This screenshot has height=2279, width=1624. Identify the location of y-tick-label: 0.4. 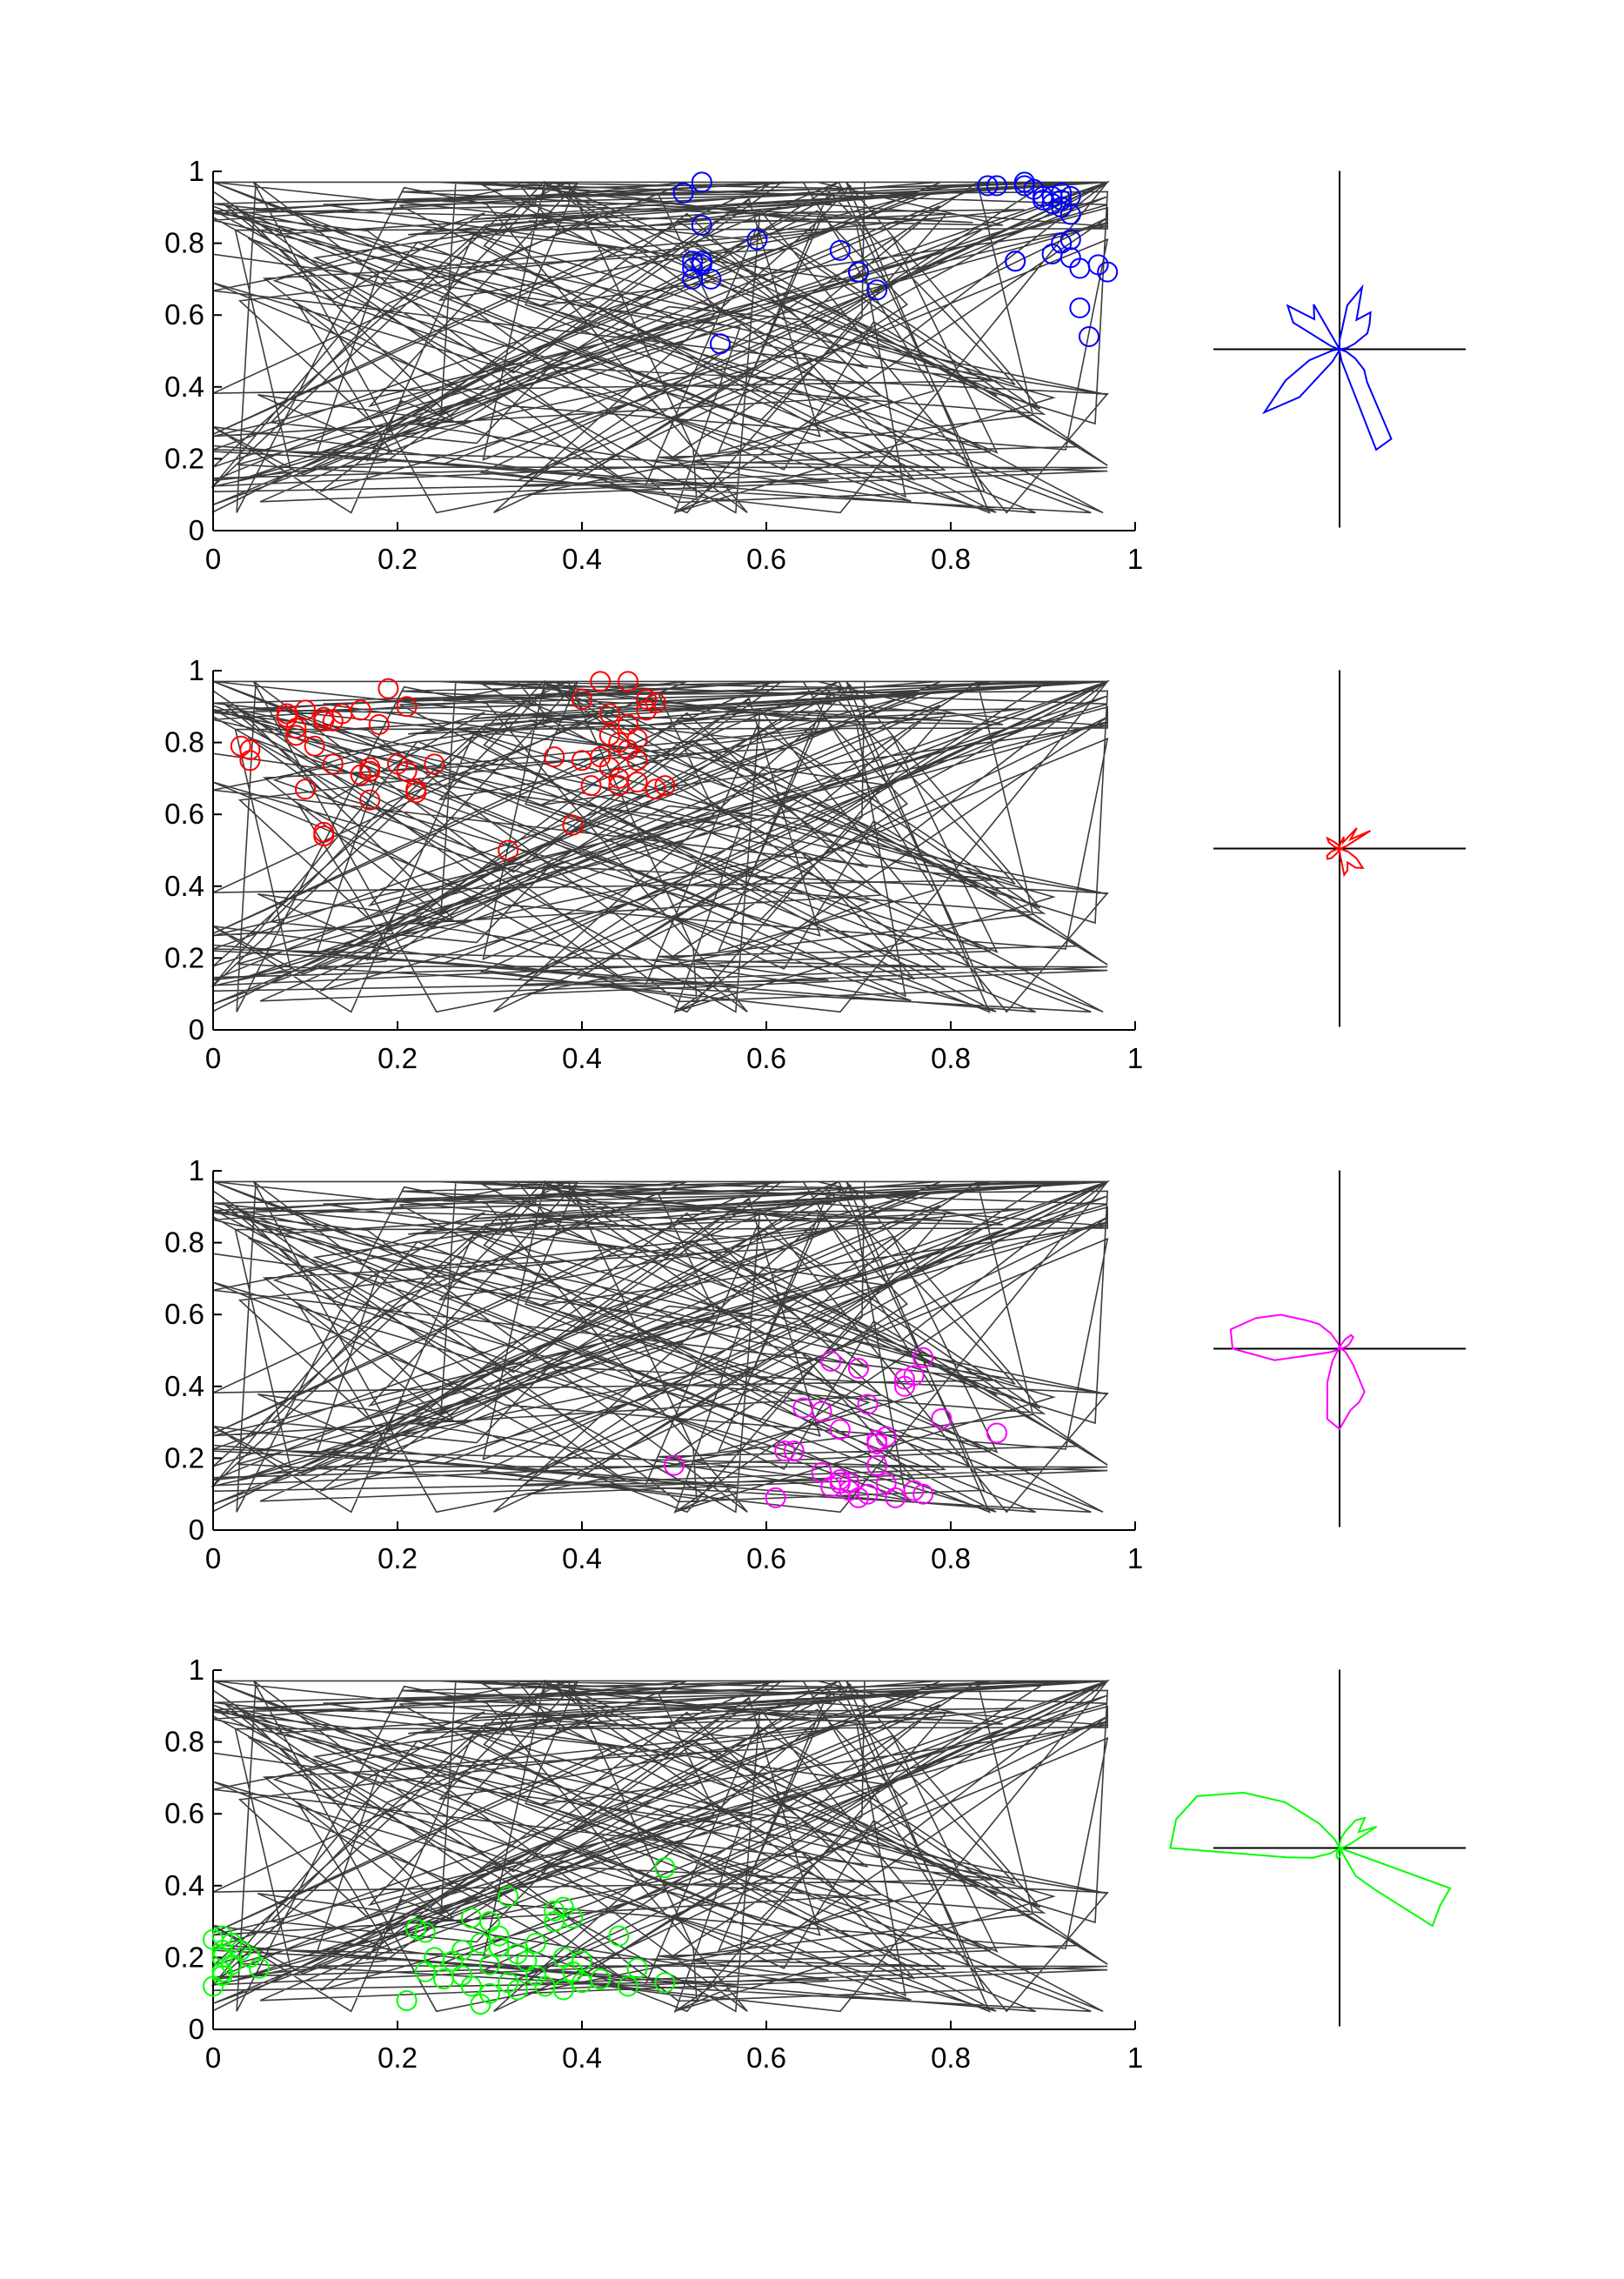
(184, 886).